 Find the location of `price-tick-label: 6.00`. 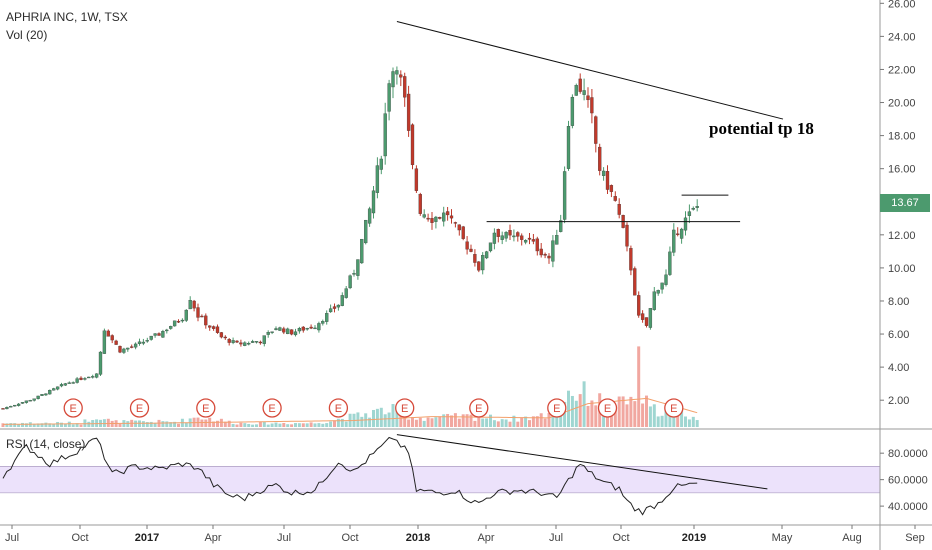

price-tick-label: 6.00 is located at coordinates (898, 335).